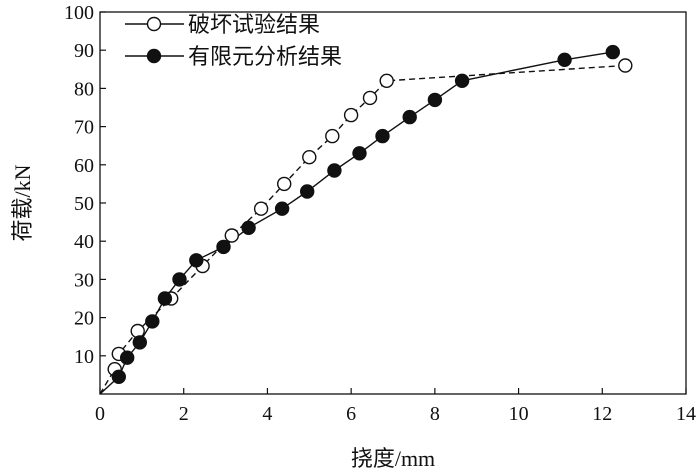 This screenshot has height=474, width=700. I want to click on y-tick-label: 80, so click(84, 89).